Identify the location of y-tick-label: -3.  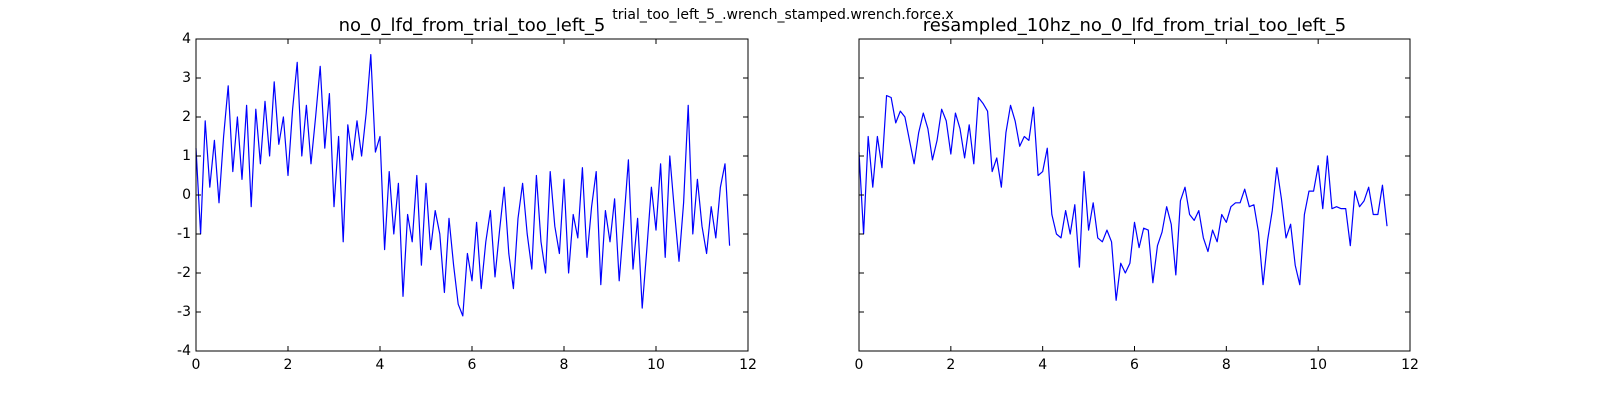
(184, 312).